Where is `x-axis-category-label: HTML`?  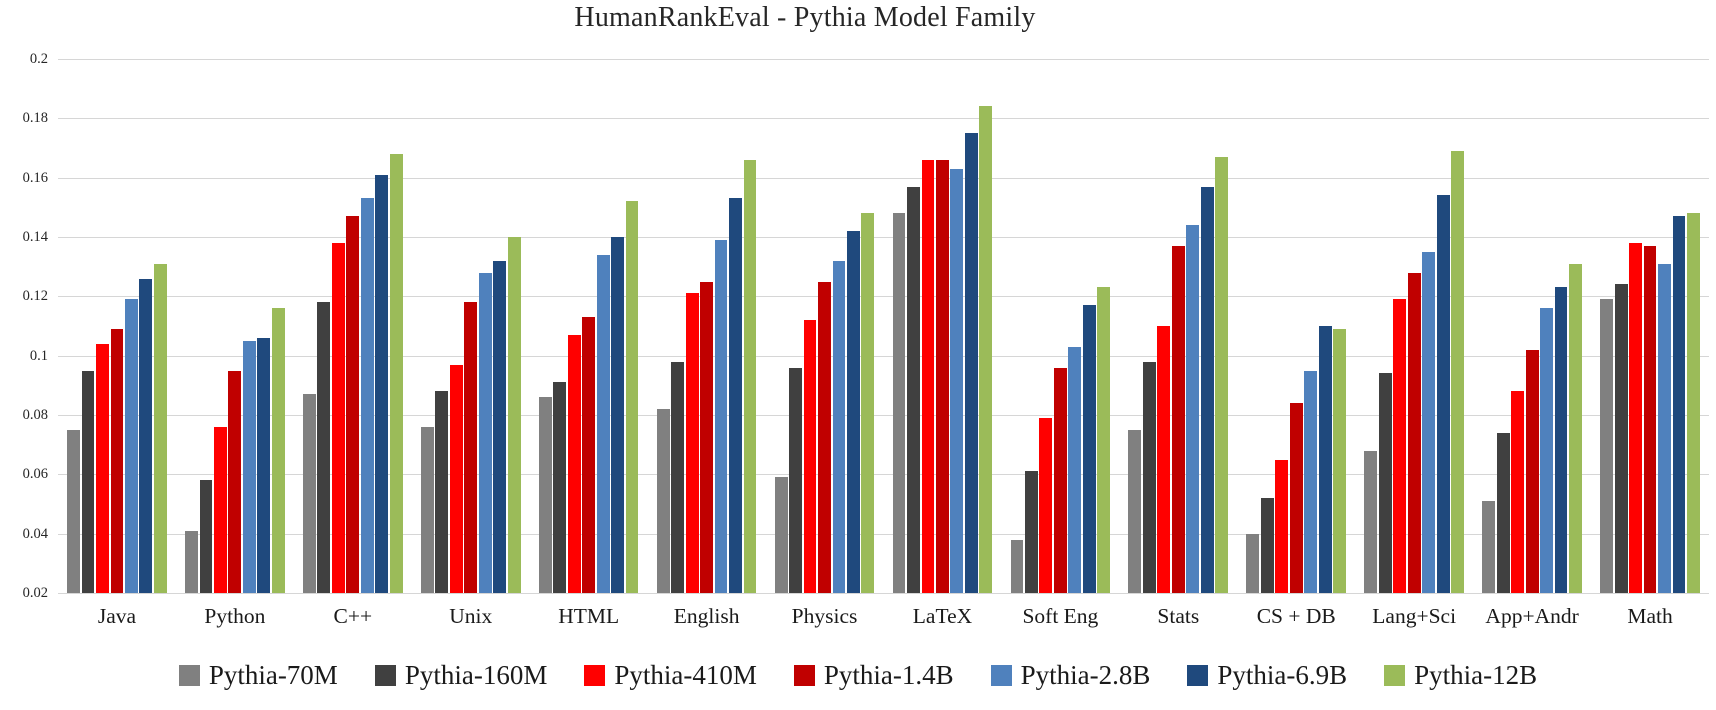 x-axis-category-label: HTML is located at coordinates (589, 616).